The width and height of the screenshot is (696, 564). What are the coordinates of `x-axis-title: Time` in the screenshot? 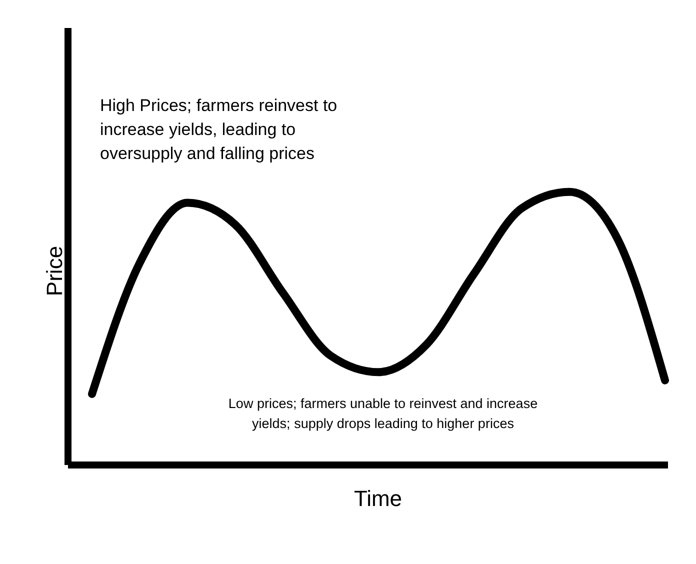 It's located at (378, 499).